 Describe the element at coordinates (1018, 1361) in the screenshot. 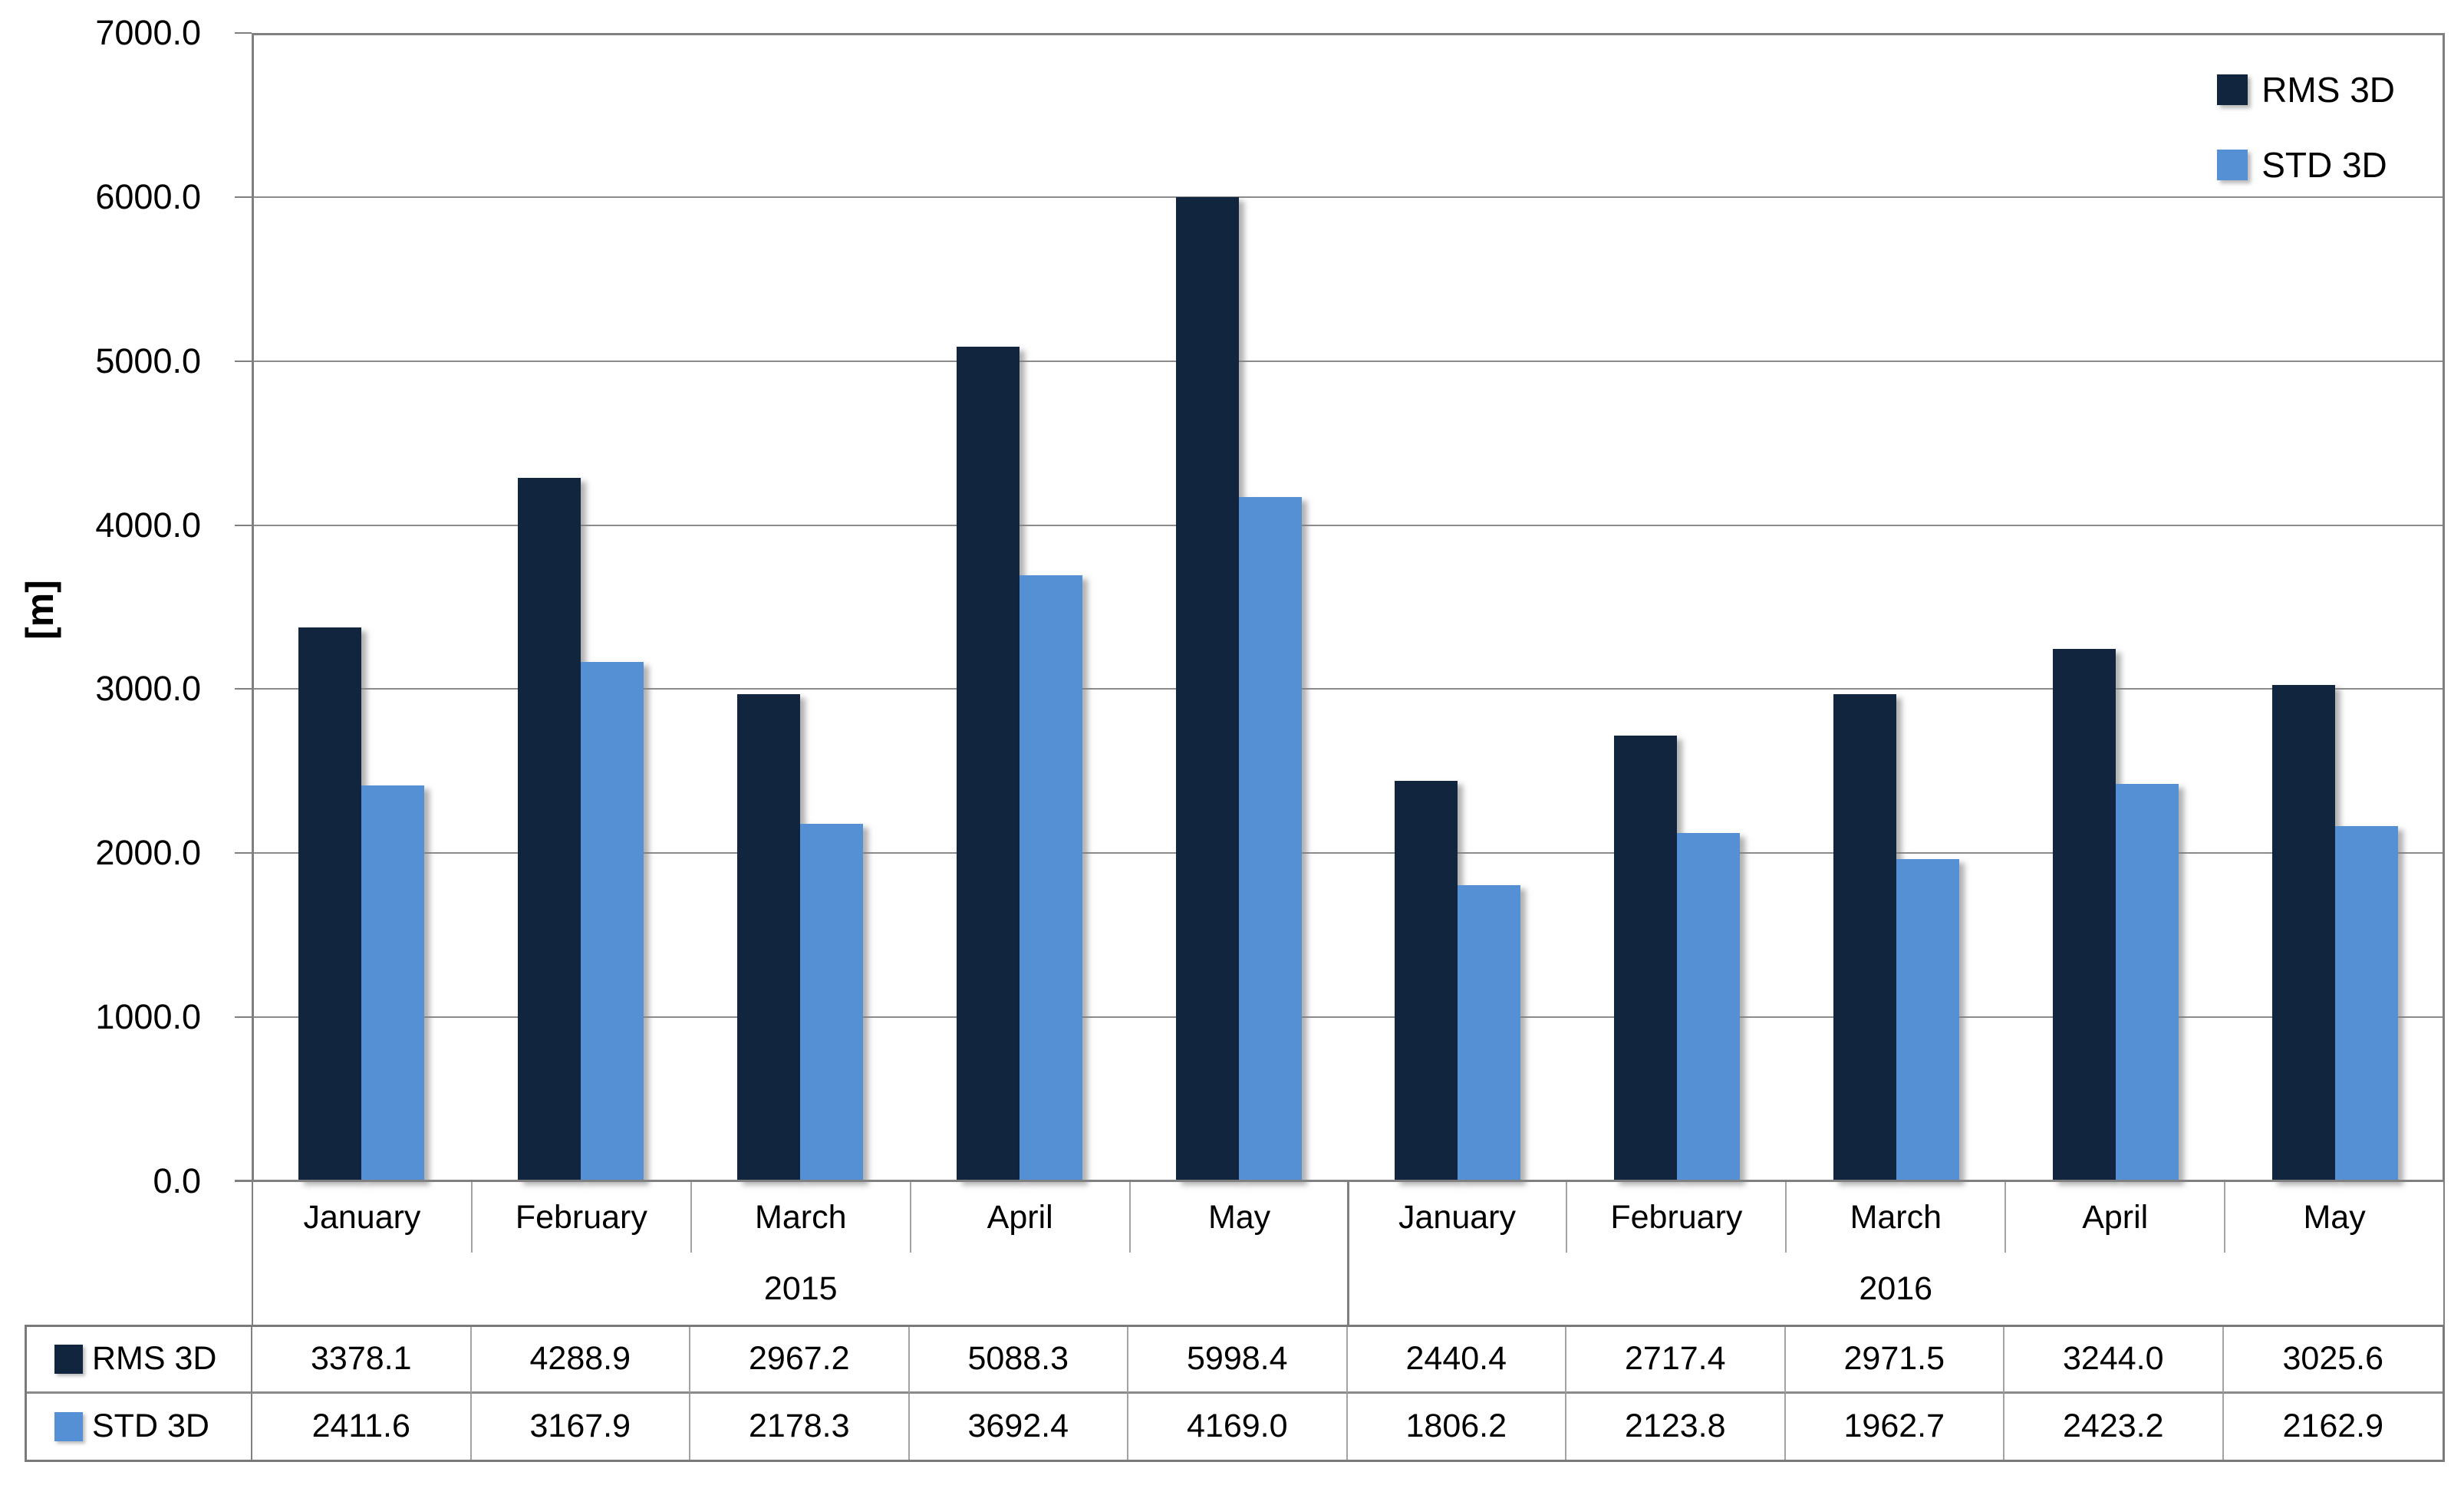

I see `table-value-rms-3d: 5088.3` at that location.